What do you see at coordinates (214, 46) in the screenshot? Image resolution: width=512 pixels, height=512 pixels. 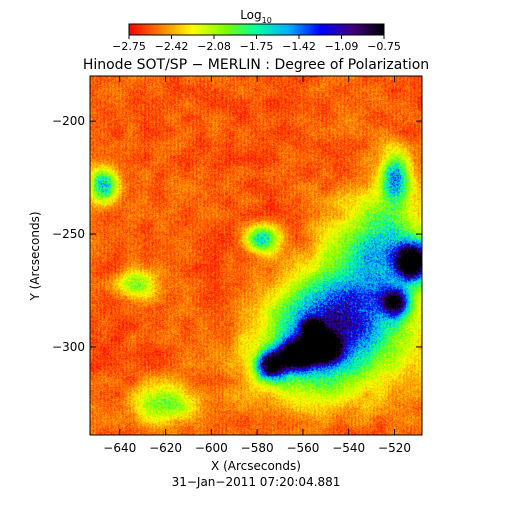 I see `colorbar-tick-label: −2.08` at bounding box center [214, 46].